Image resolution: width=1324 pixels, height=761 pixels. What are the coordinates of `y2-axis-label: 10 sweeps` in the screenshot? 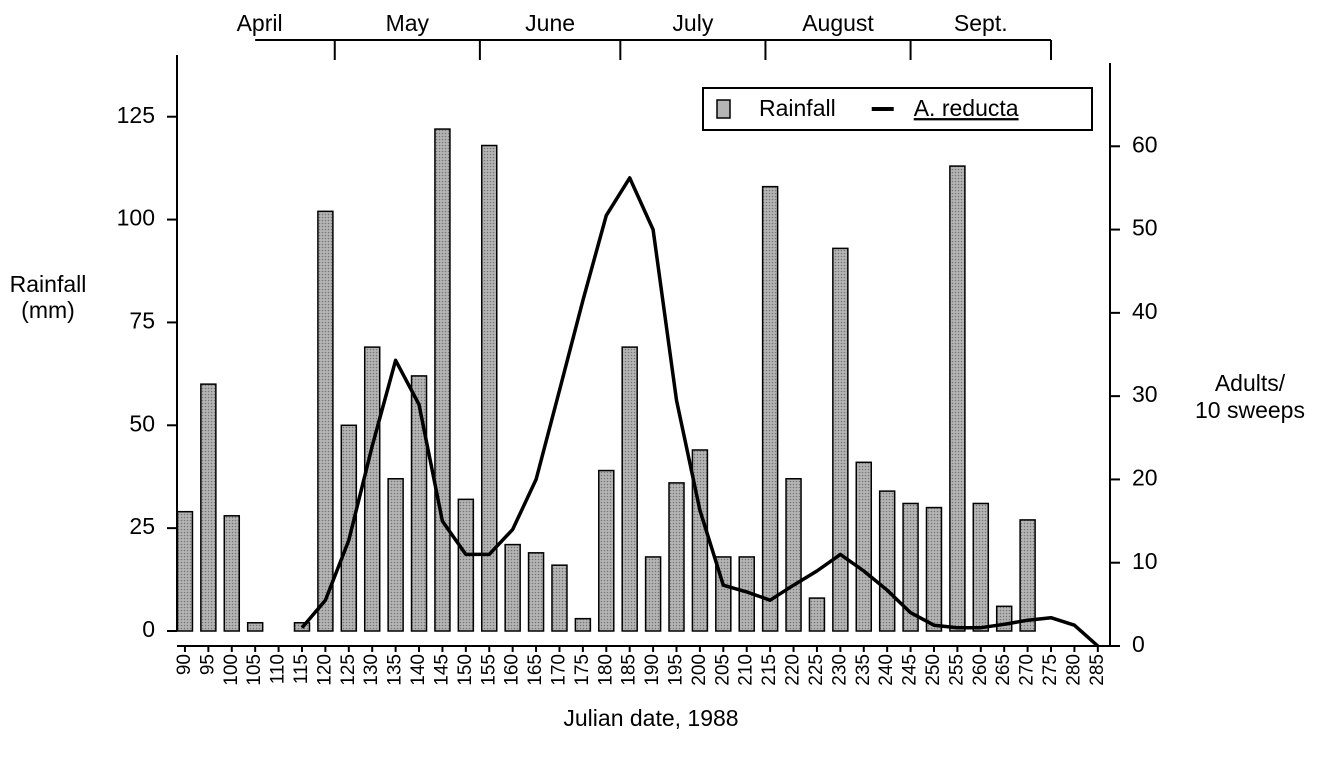 It's located at (1250, 410).